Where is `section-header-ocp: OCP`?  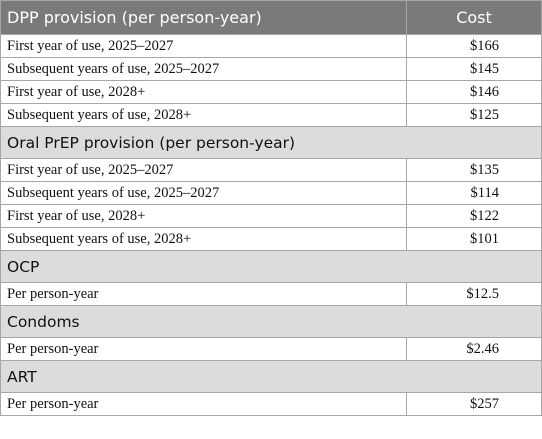 section-header-ocp: OCP is located at coordinates (271, 266).